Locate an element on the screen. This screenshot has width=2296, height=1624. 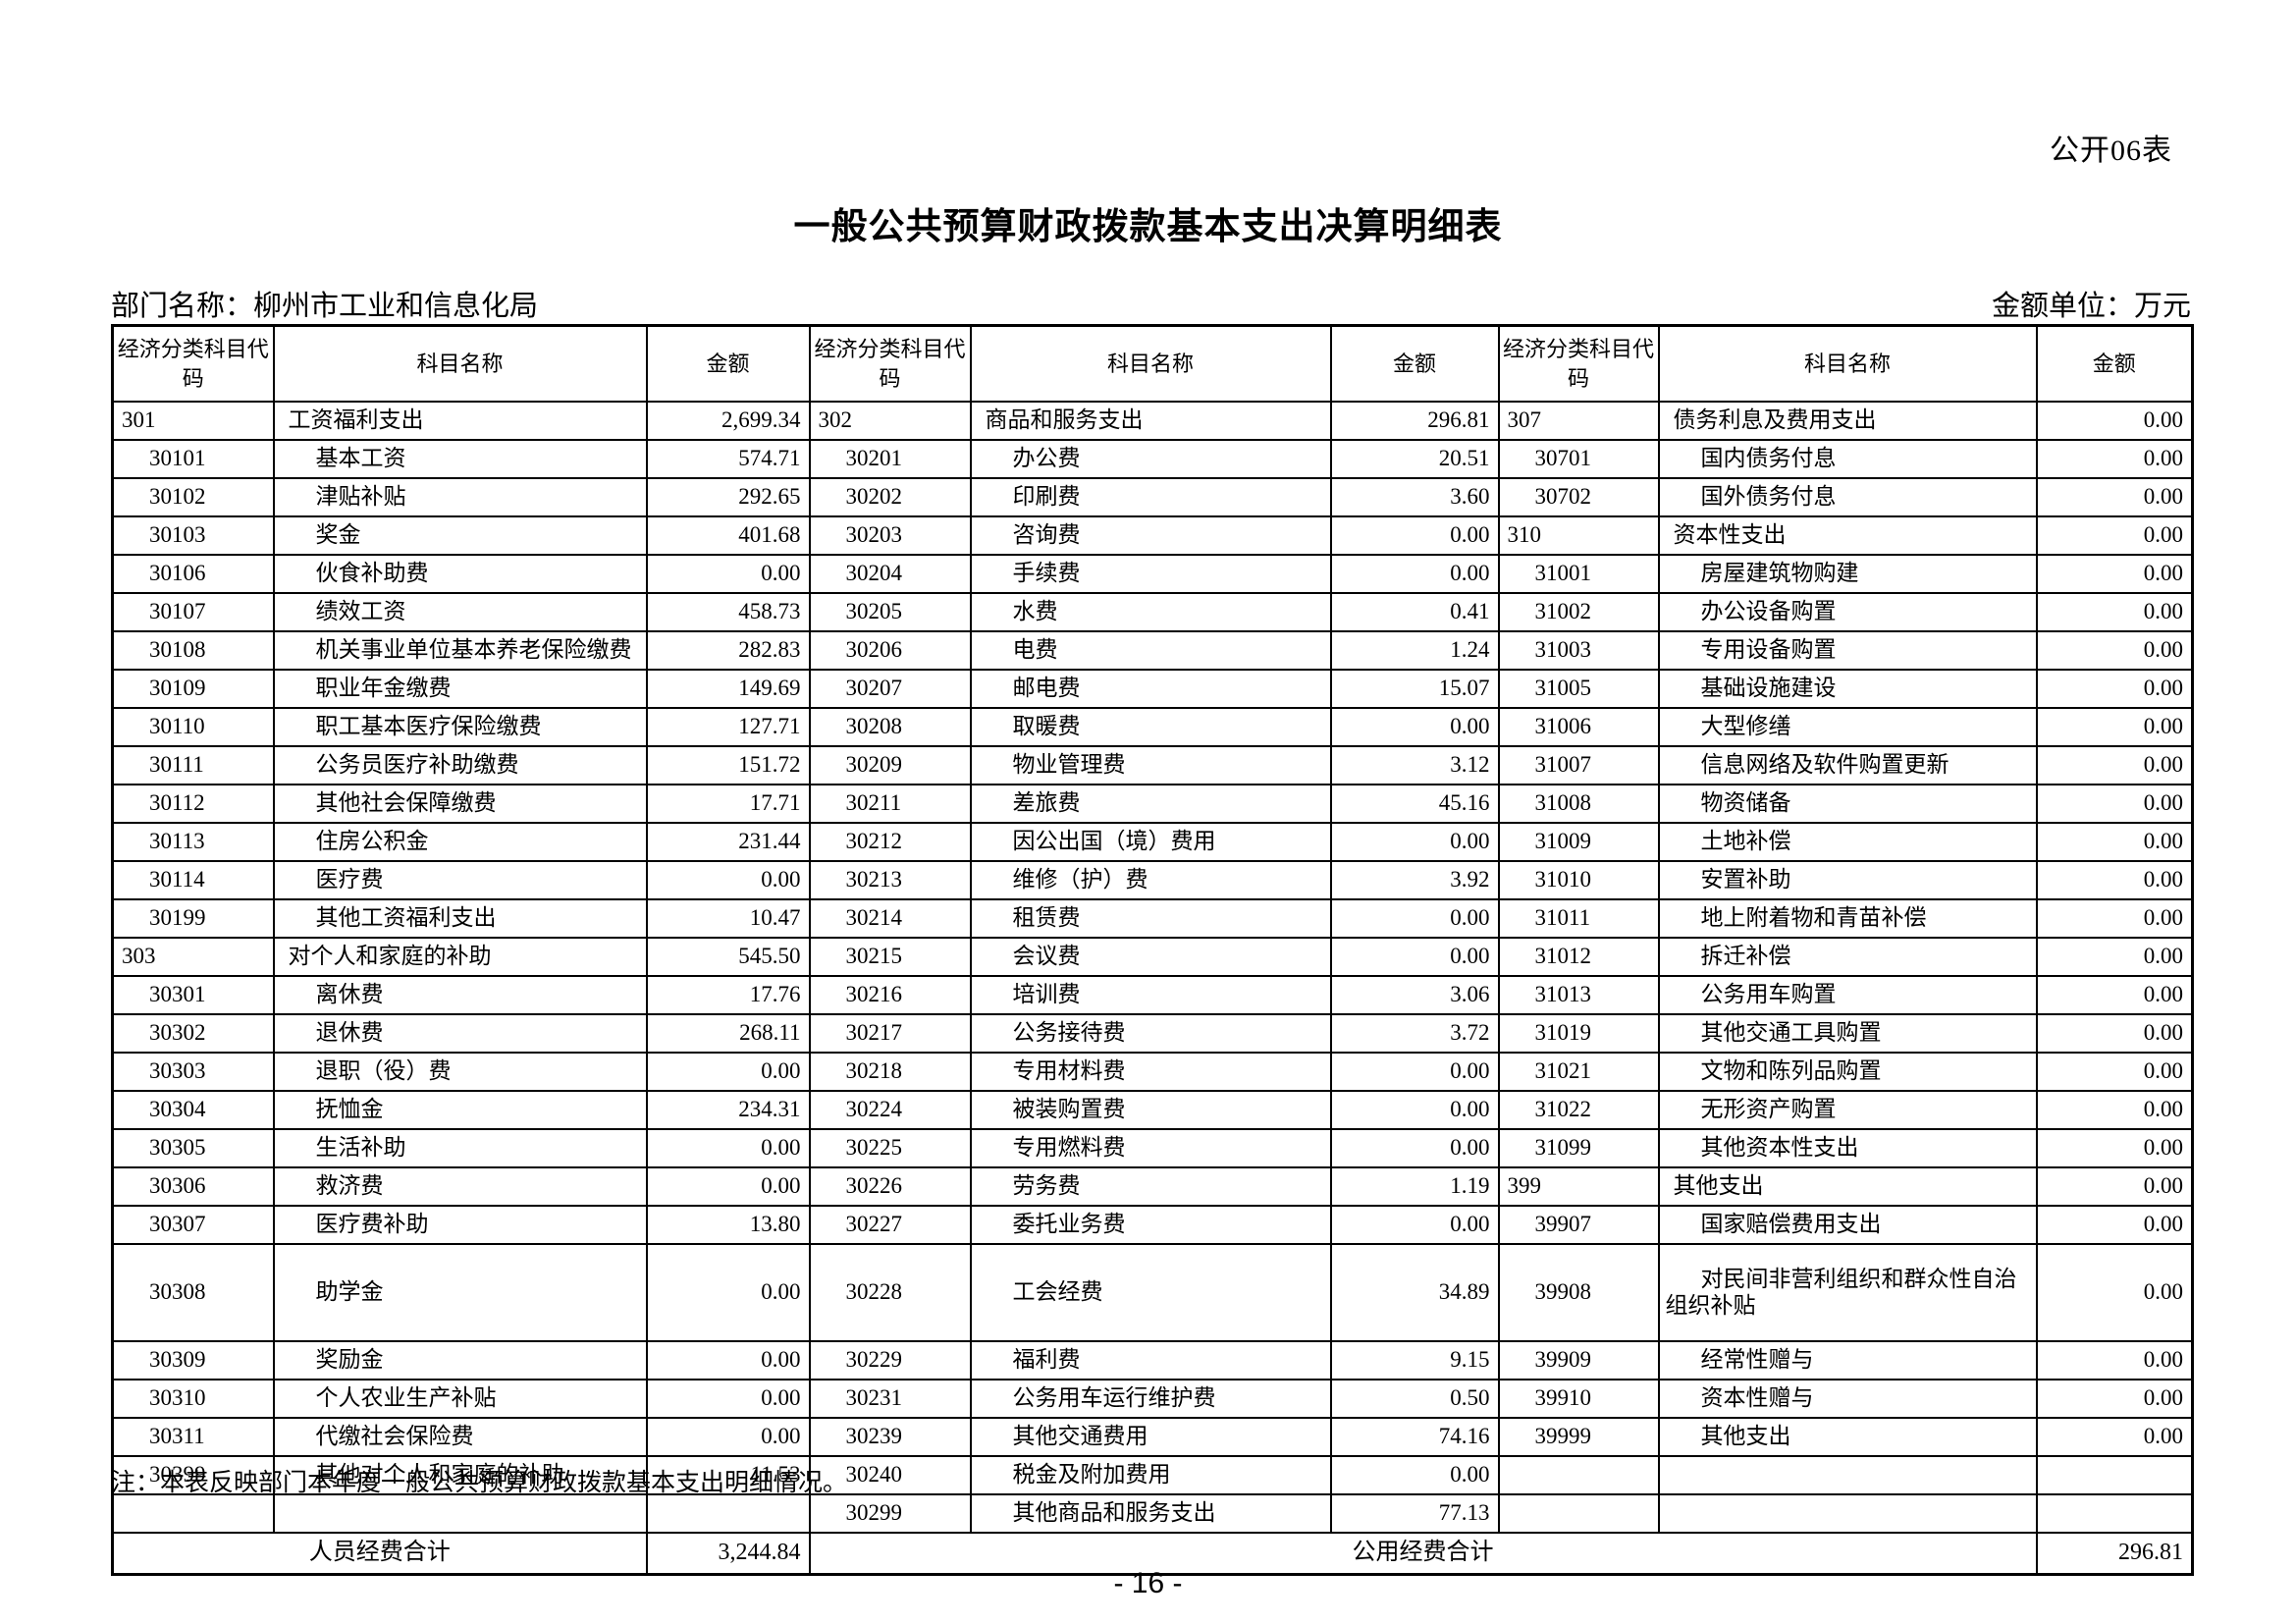
subject-code-cell: 30110 is located at coordinates (193, 727).